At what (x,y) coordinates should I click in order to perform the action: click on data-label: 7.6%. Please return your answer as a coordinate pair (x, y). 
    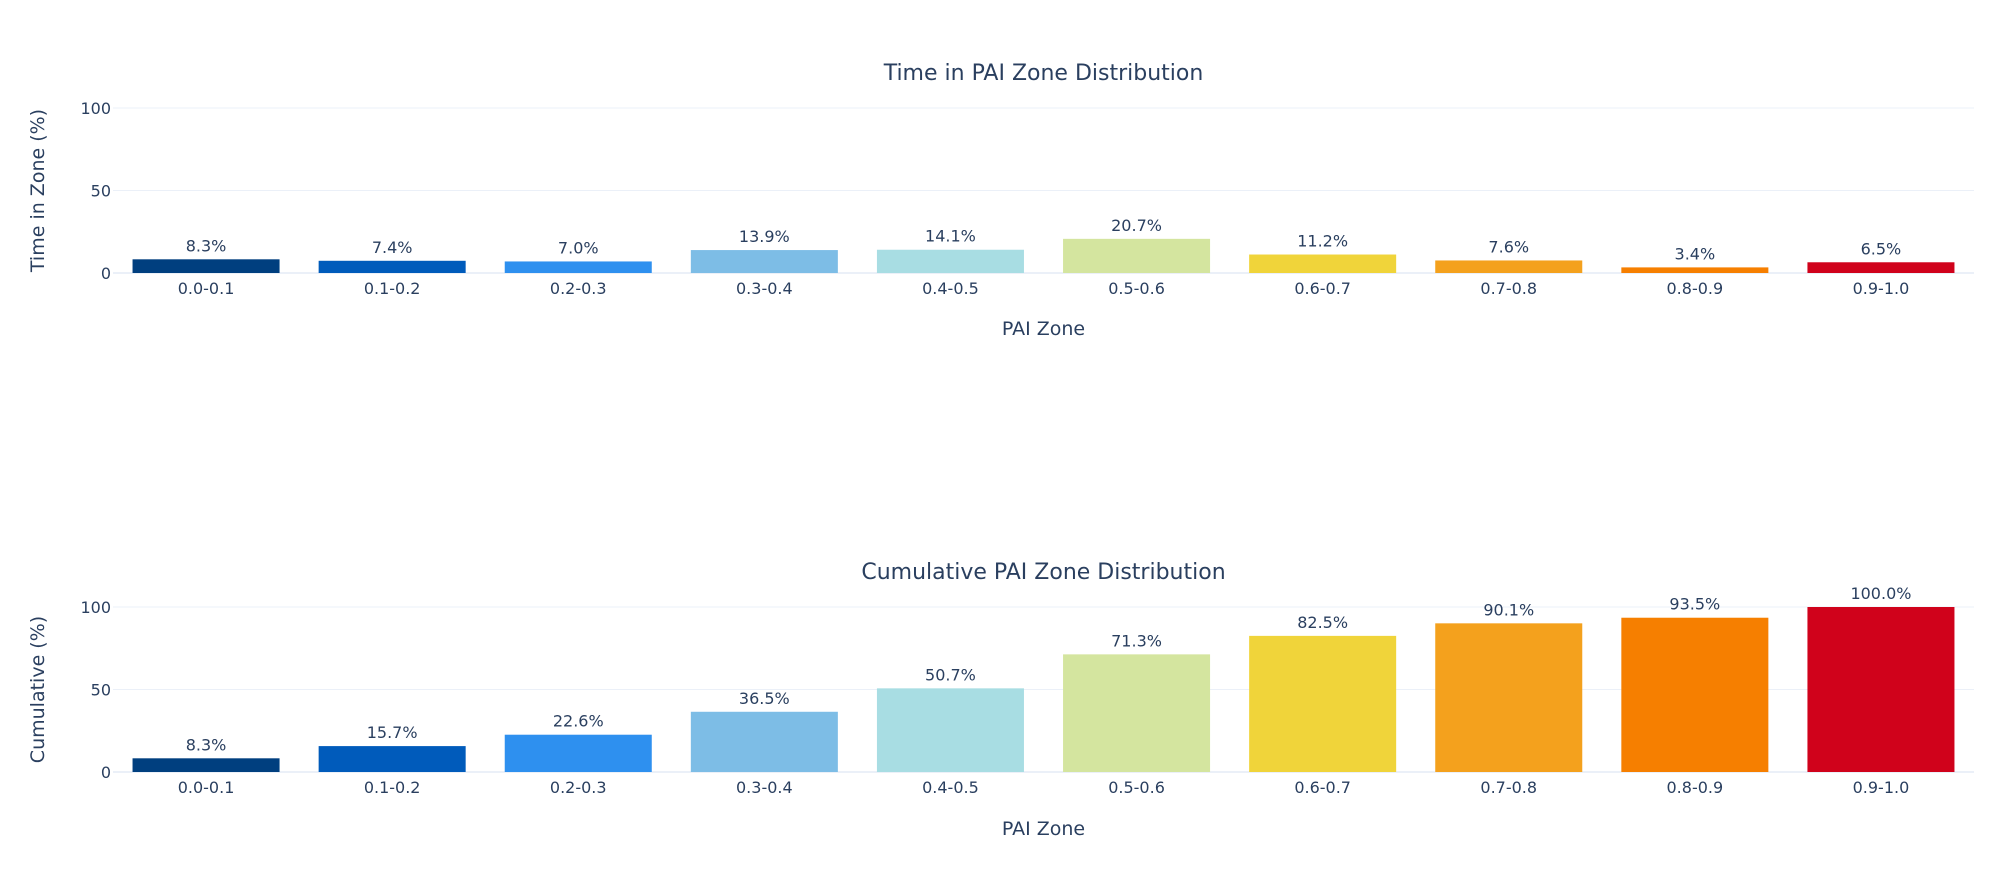
    Looking at the image, I should click on (1508, 246).